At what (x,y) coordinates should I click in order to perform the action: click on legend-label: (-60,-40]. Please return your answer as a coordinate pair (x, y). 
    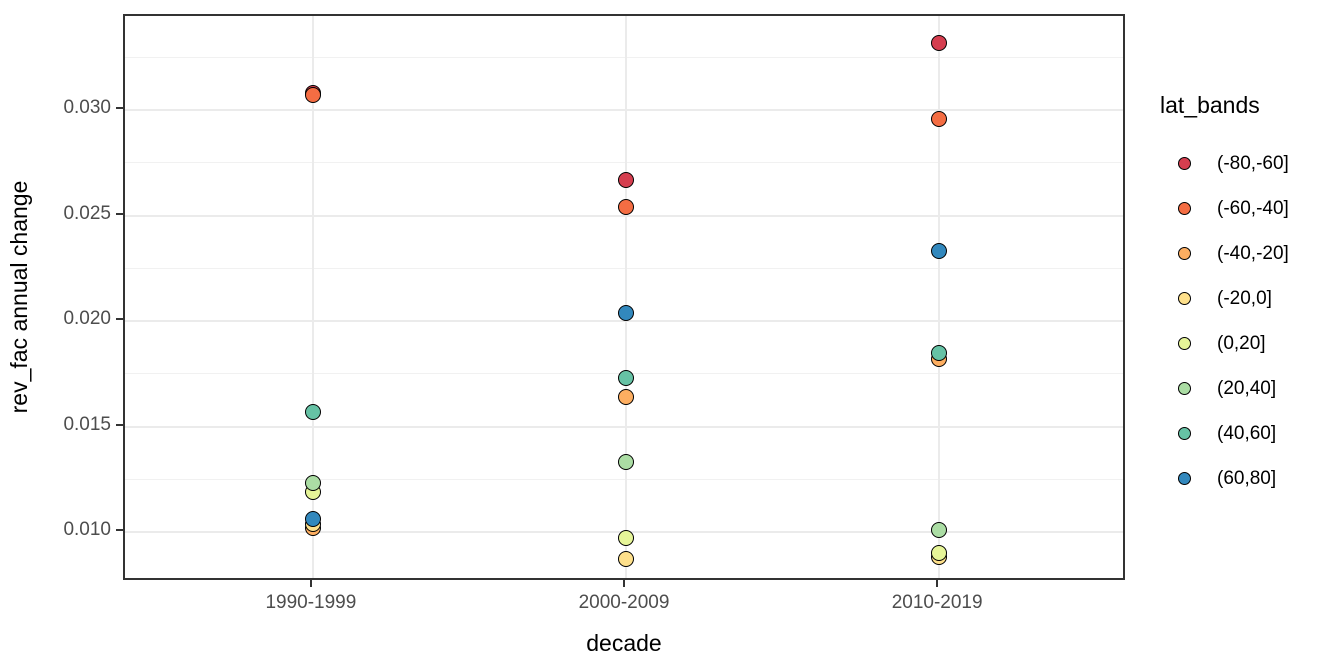
    Looking at the image, I should click on (1253, 208).